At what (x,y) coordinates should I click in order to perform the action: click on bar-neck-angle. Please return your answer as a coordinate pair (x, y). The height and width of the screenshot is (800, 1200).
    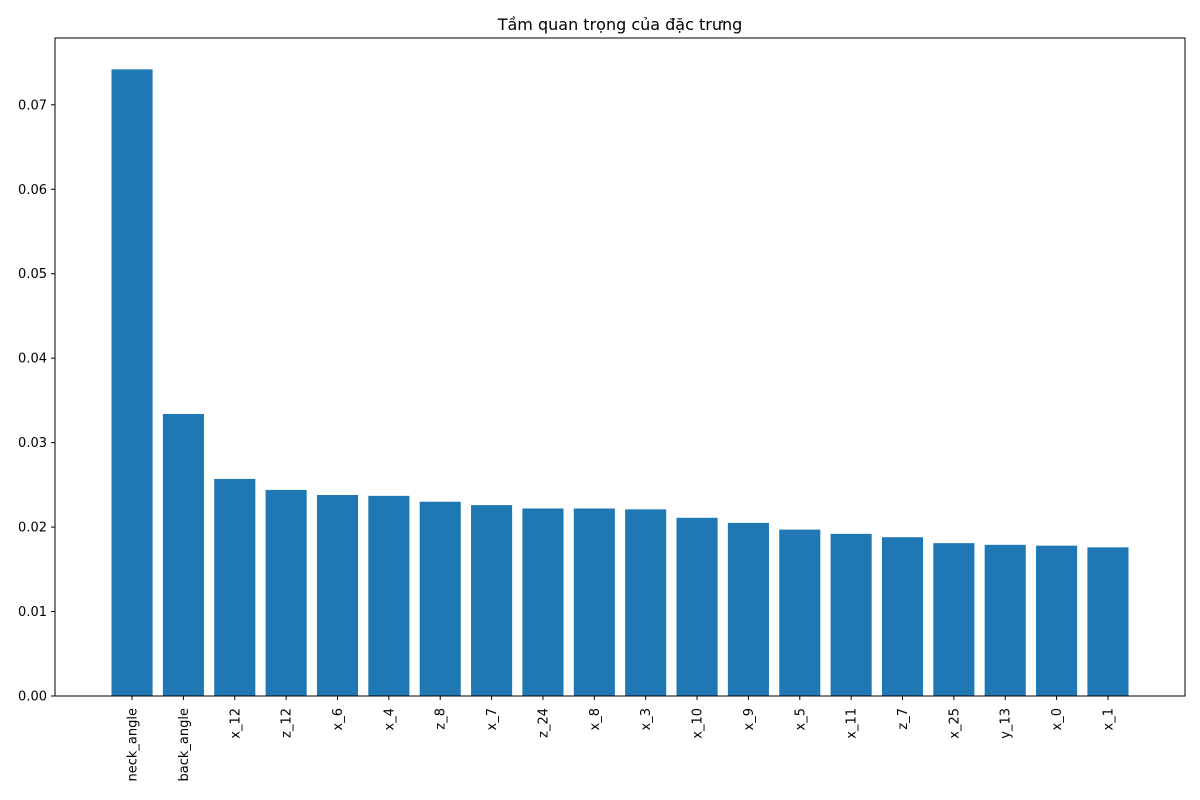
    Looking at the image, I should click on (132, 383).